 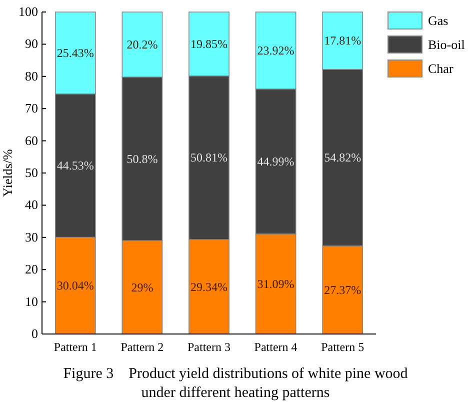 I want to click on legend-label: Char, so click(x=441, y=68).